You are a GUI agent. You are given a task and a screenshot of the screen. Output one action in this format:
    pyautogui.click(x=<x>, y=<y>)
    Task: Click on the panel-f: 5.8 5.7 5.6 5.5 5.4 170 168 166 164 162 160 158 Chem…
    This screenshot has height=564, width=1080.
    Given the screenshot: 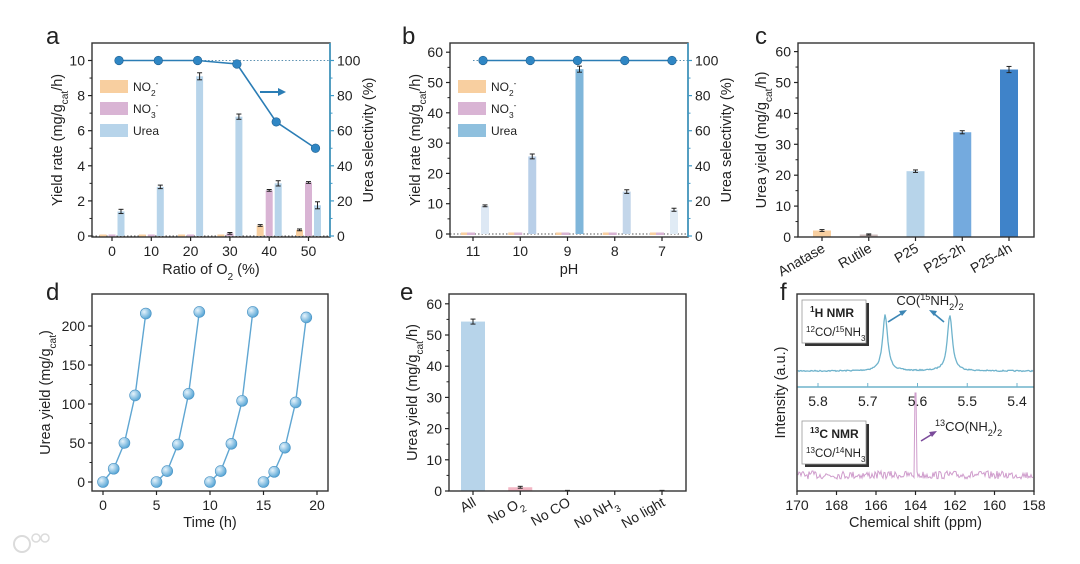 What is the action you would take?
    pyautogui.click(x=909, y=411)
    